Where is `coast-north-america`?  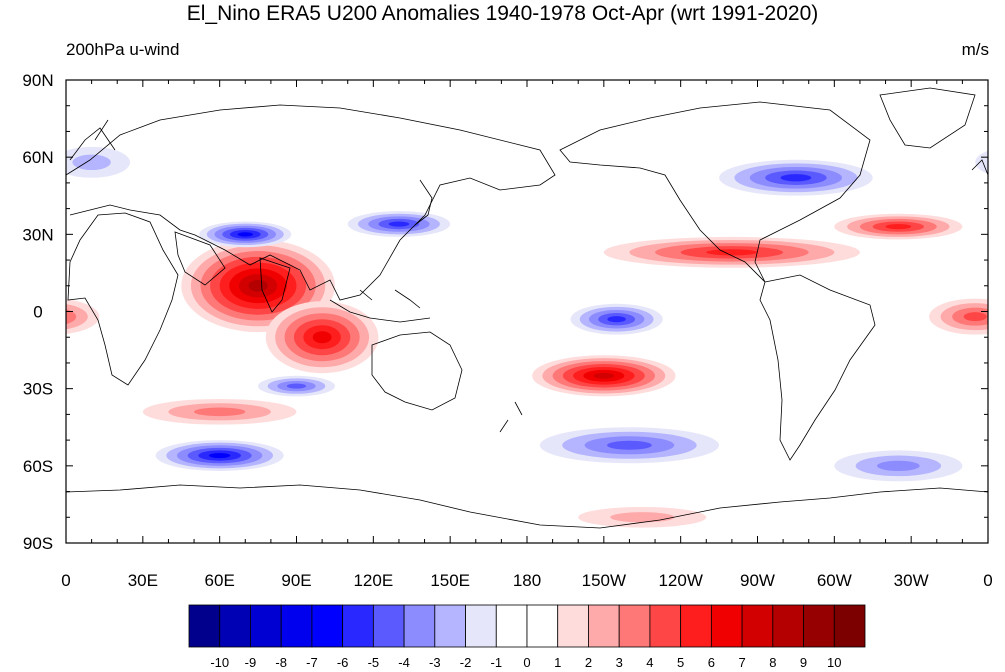
coast-north-america is located at coordinates (715, 192).